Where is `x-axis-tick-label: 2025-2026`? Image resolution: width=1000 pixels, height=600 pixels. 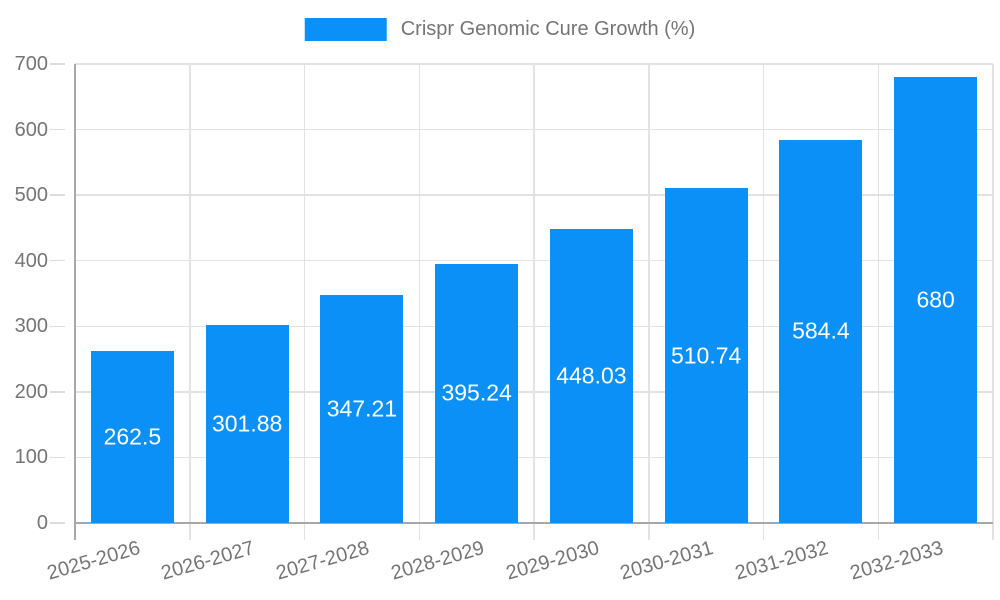 x-axis-tick-label: 2025-2026 is located at coordinates (93, 561).